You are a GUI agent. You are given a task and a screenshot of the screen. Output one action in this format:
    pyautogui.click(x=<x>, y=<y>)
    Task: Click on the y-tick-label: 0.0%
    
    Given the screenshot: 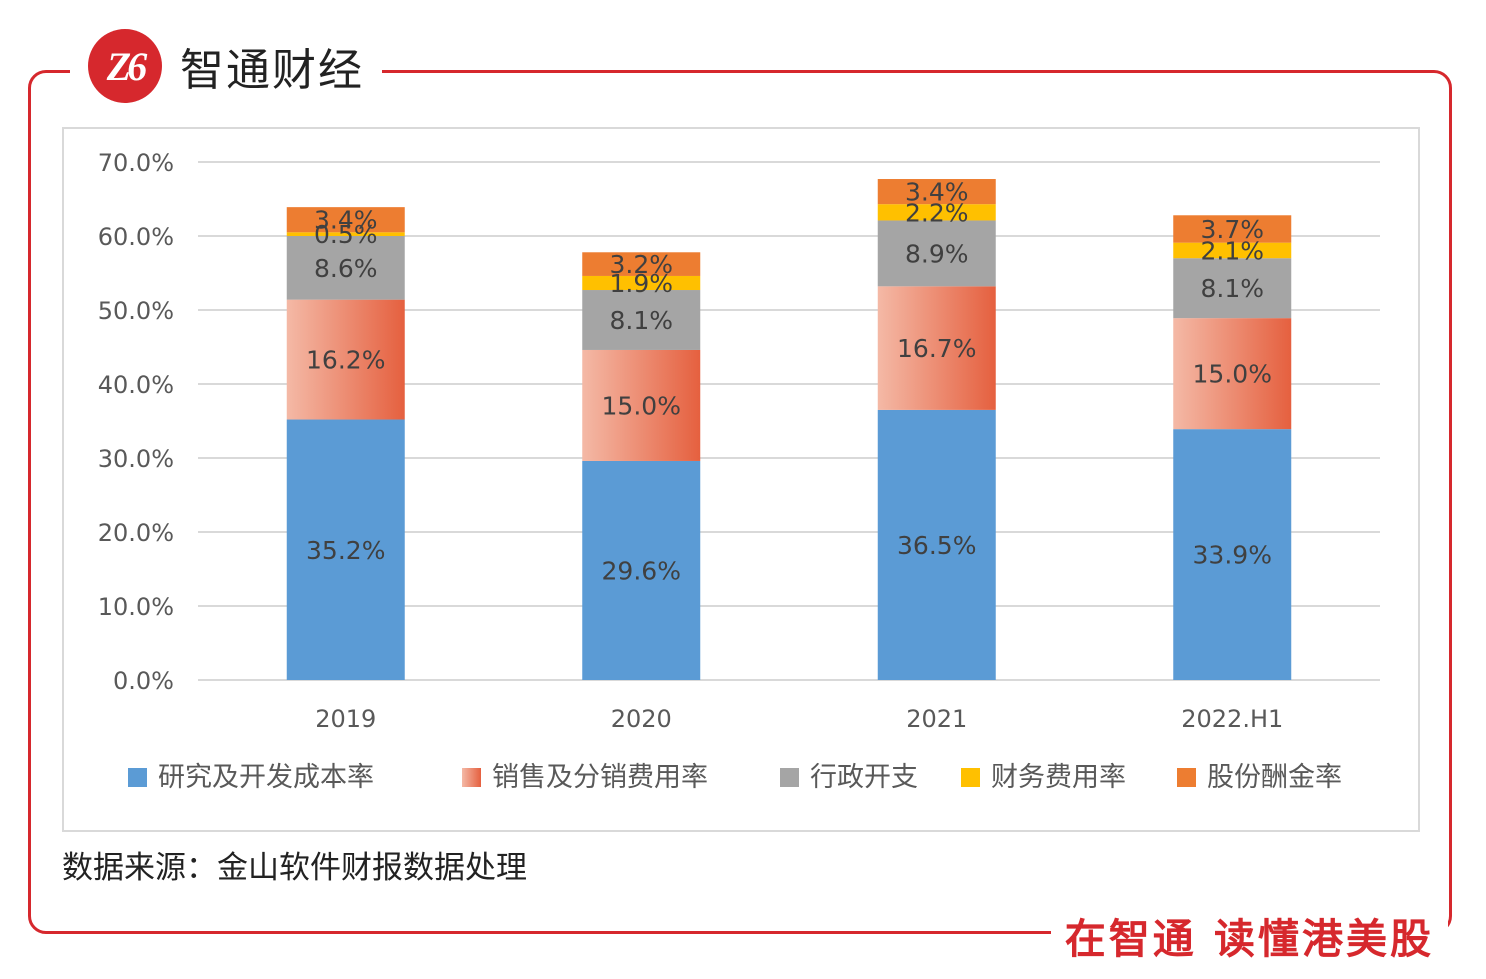 What is the action you would take?
    pyautogui.click(x=143, y=681)
    